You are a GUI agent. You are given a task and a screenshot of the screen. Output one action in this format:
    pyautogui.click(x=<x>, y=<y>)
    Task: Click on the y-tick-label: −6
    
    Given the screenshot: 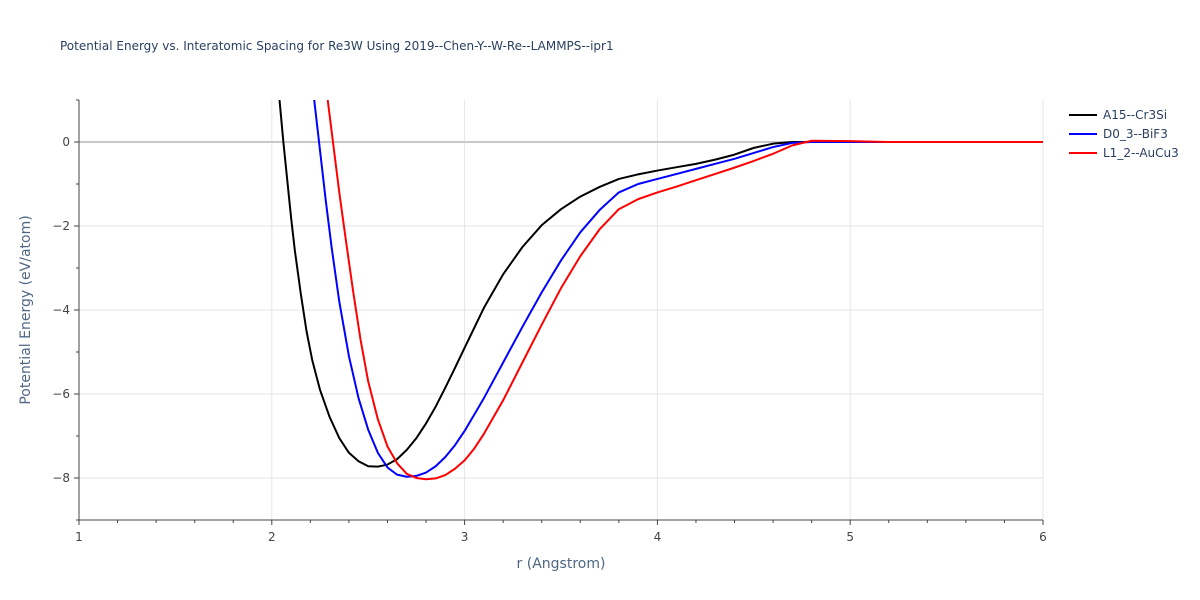 What is the action you would take?
    pyautogui.click(x=61, y=394)
    